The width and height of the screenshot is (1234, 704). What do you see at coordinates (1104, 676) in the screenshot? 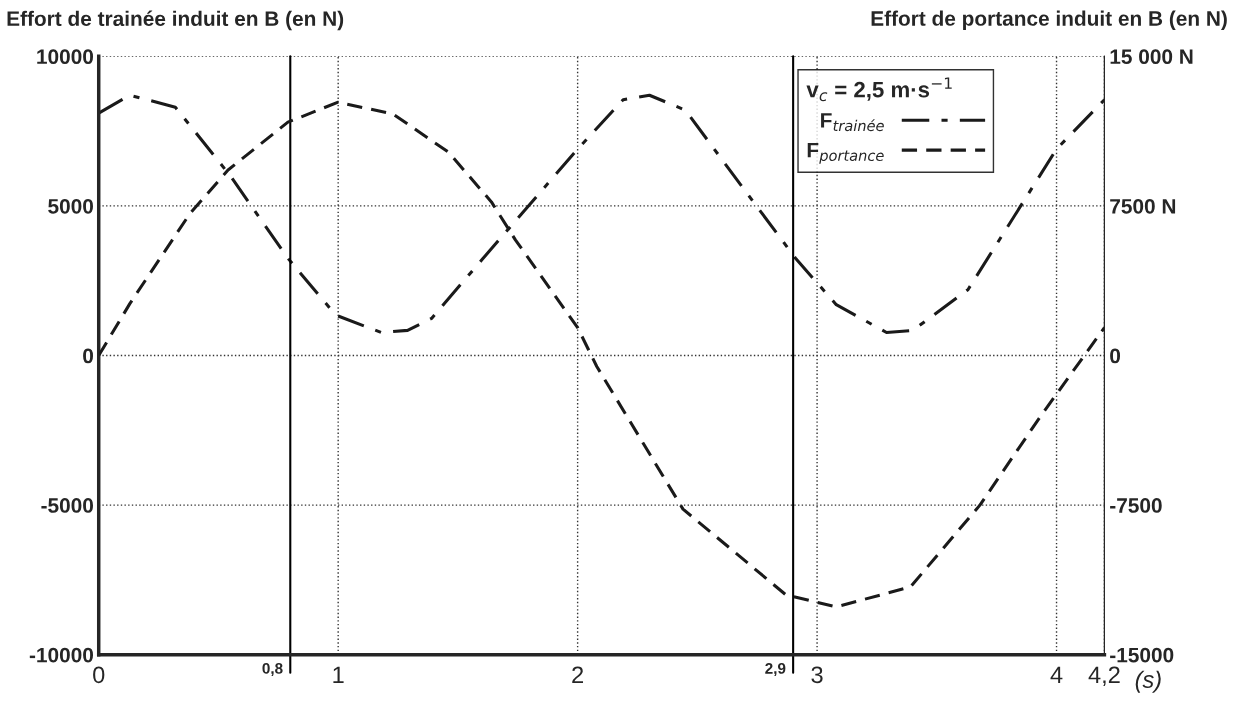
I see `x-tick-label: 4,2` at bounding box center [1104, 676].